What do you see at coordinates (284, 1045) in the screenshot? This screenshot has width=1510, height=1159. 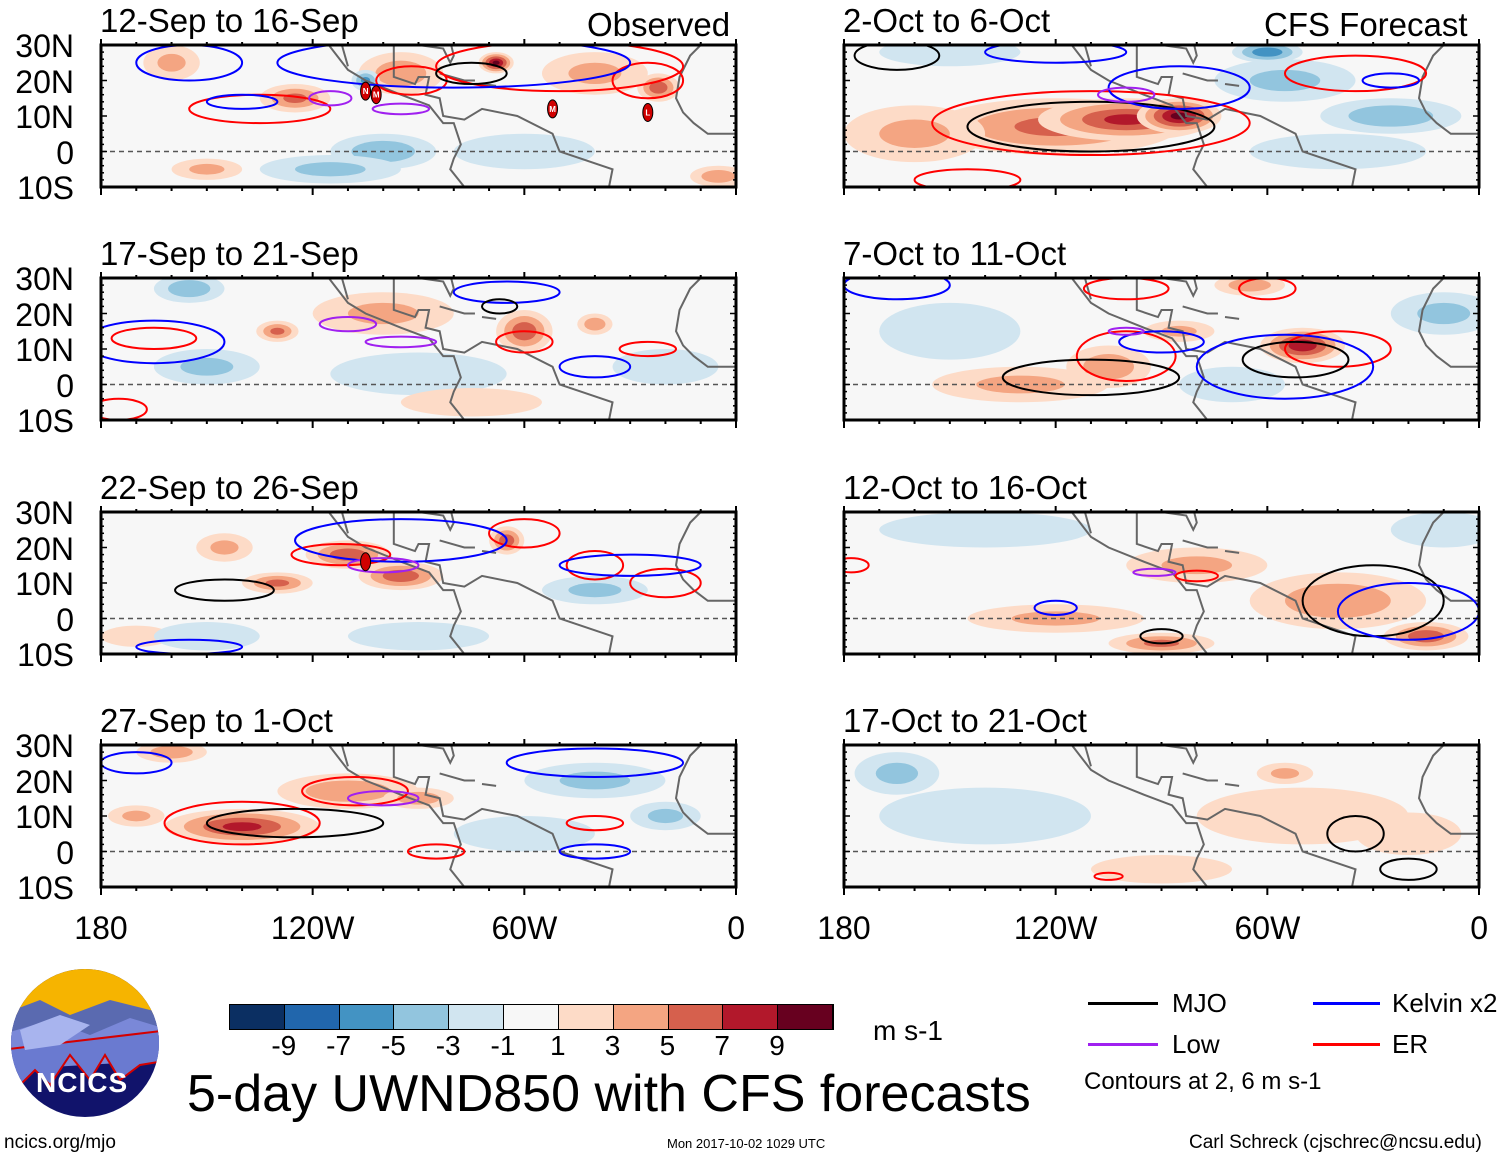 I see `colorbar-label: -9` at bounding box center [284, 1045].